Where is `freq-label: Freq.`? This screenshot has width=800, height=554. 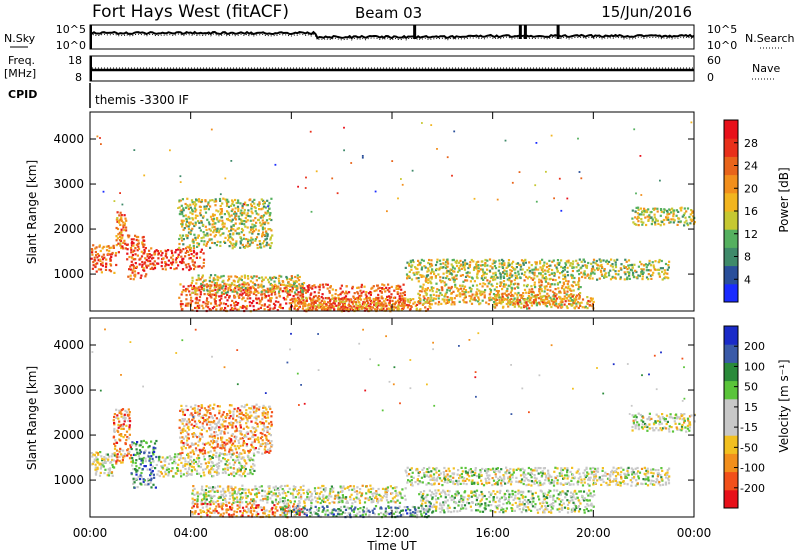
freq-label: Freq. is located at coordinates (21, 60).